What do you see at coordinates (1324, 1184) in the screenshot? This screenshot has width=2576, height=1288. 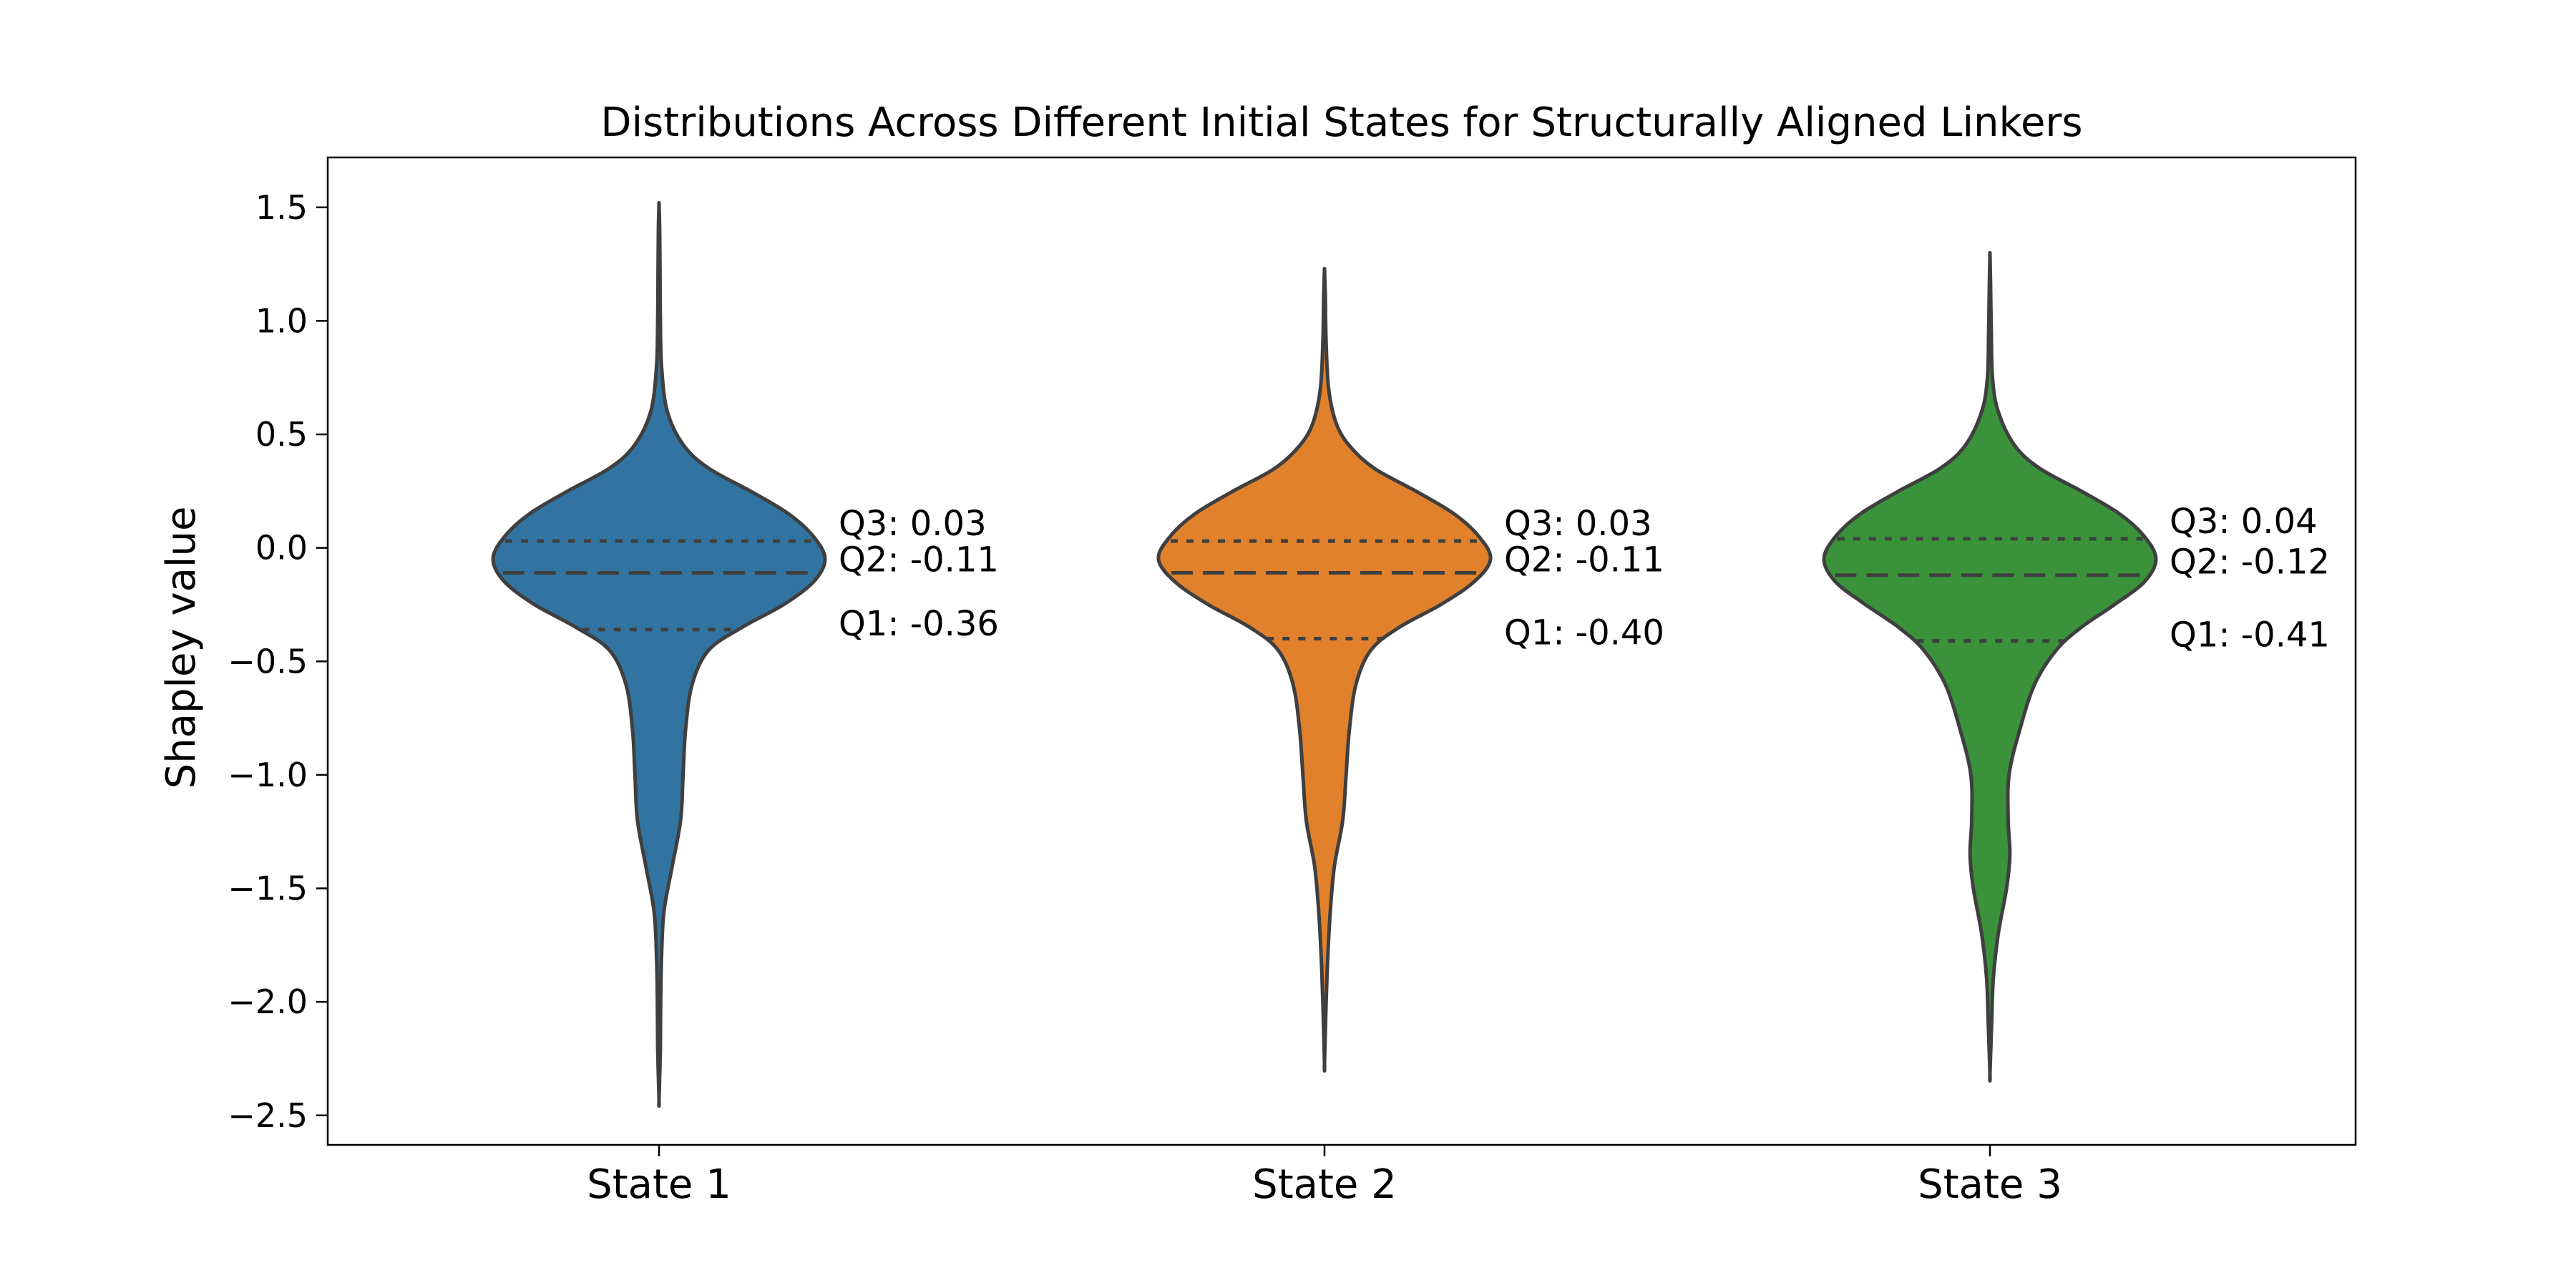 I see `x-tick-label: State 2` at bounding box center [1324, 1184].